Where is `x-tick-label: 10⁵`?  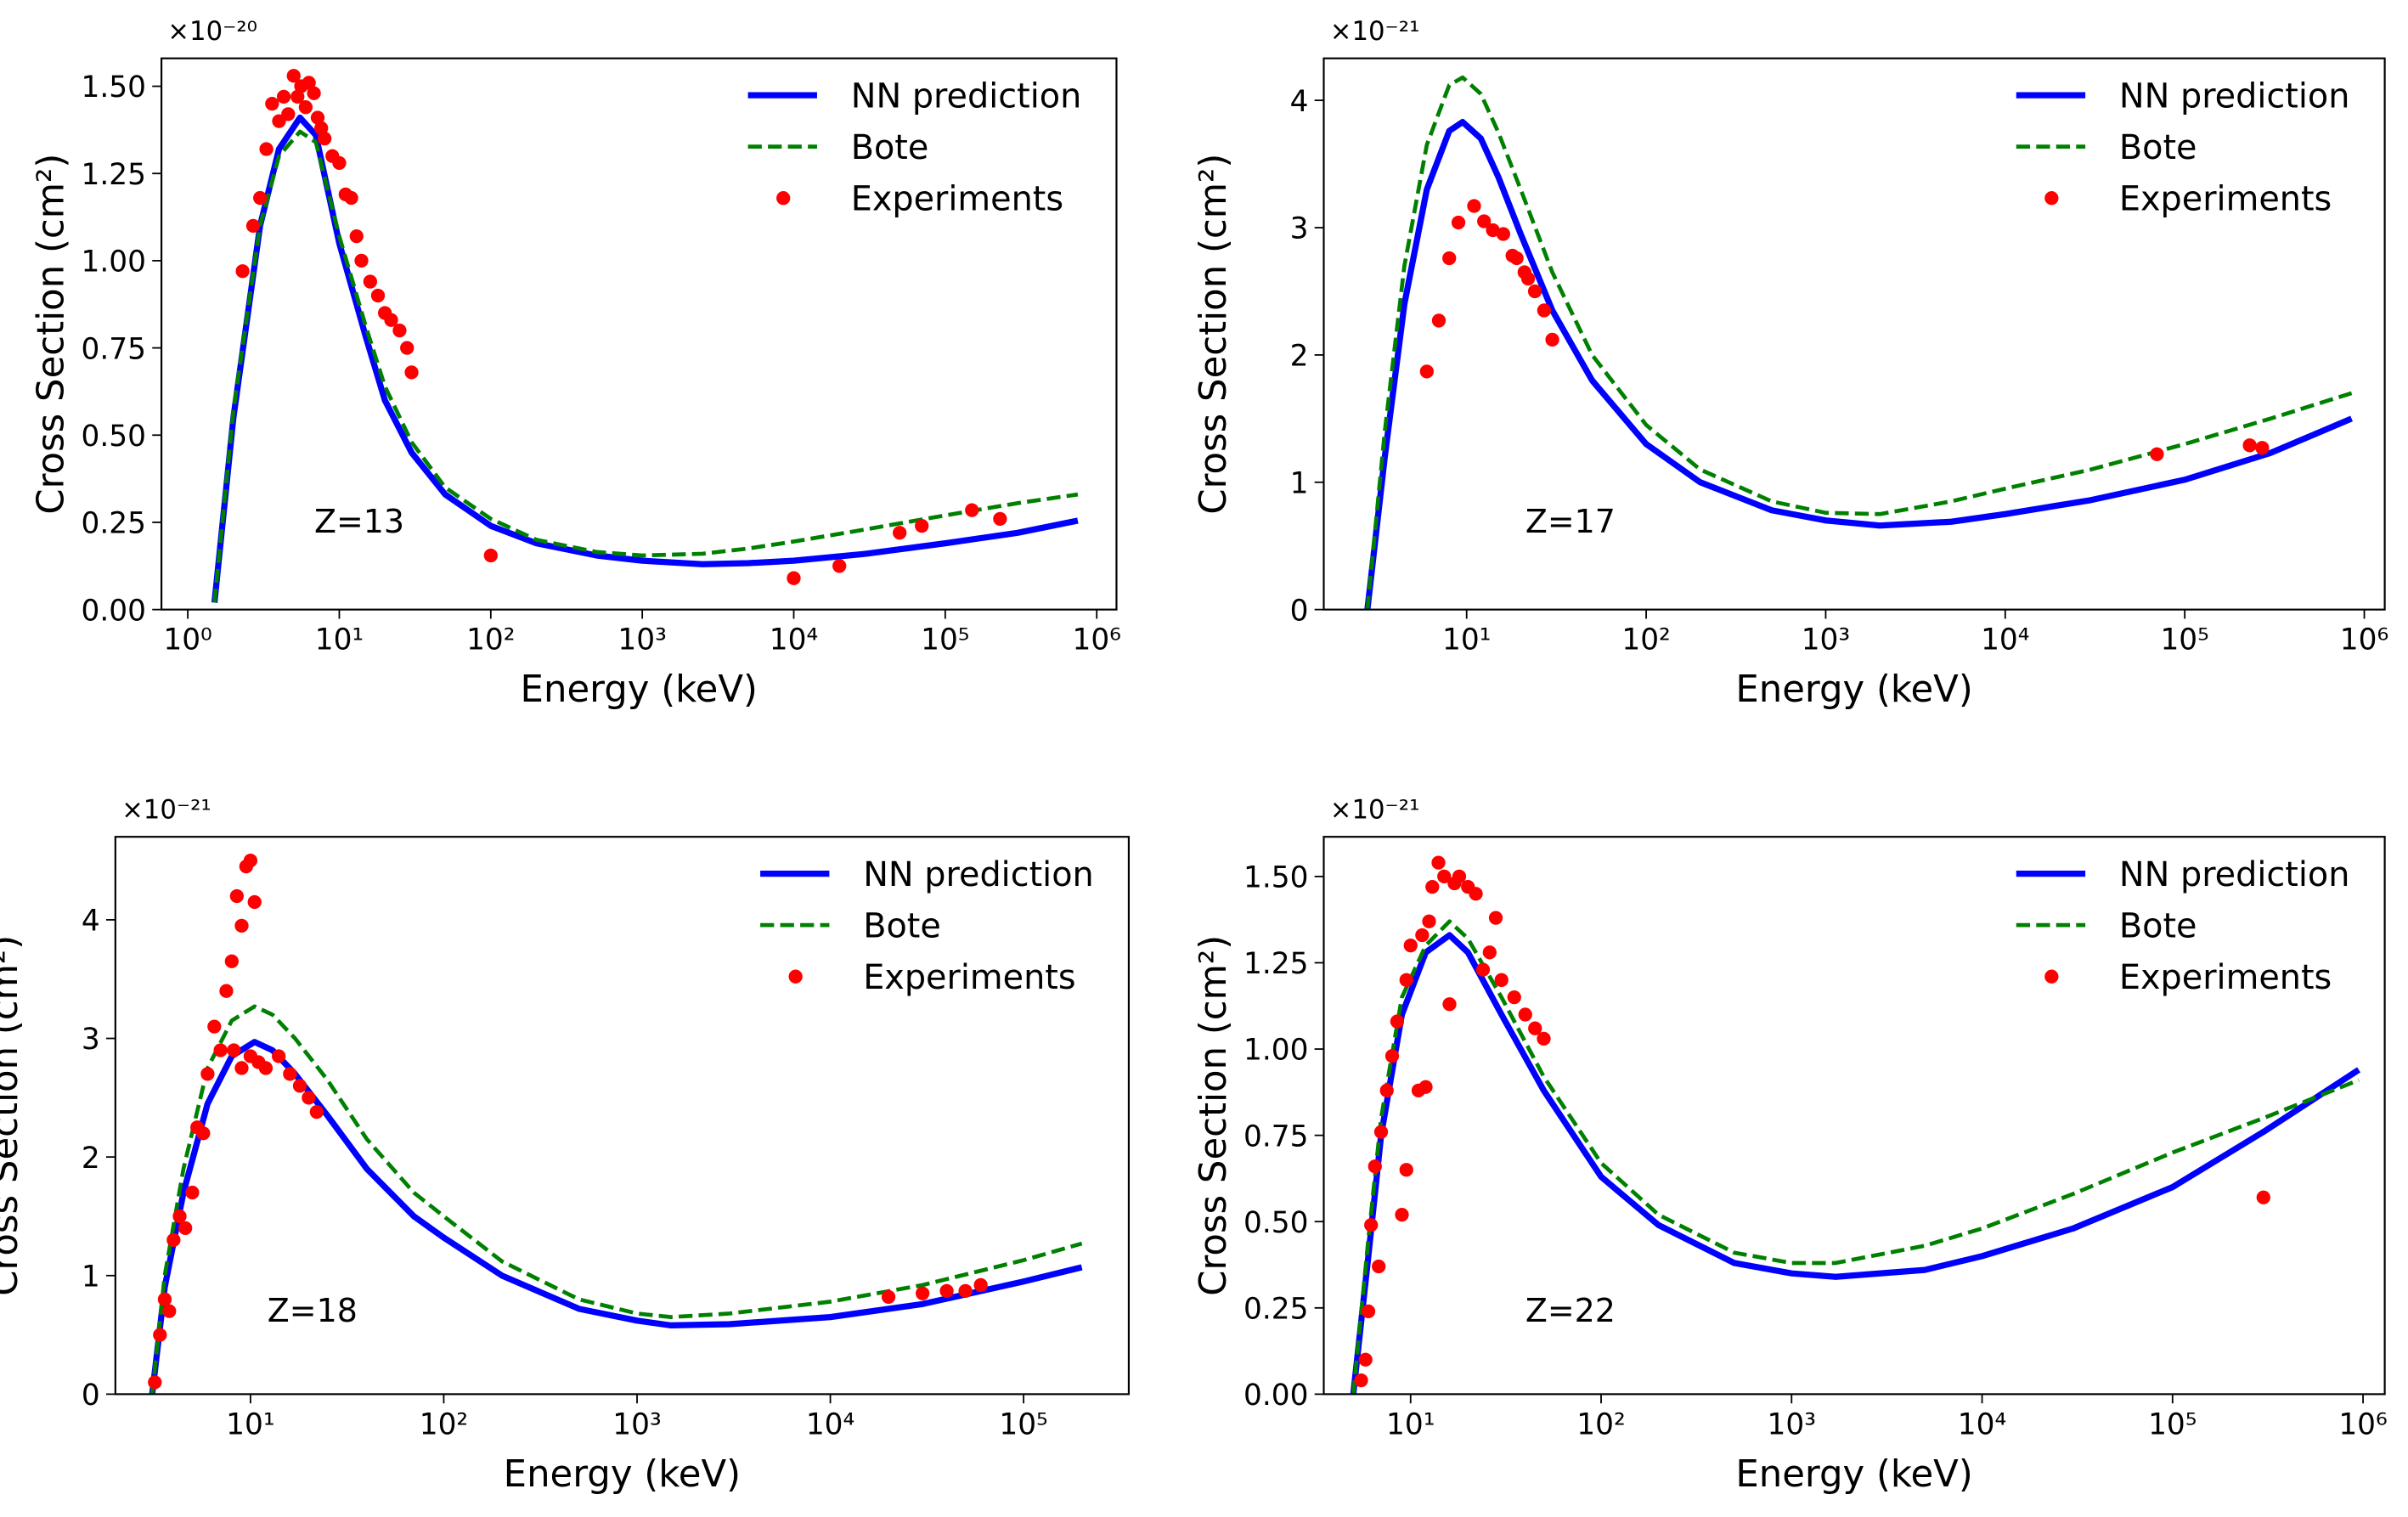 x-tick-label: 10⁵ is located at coordinates (1023, 1424).